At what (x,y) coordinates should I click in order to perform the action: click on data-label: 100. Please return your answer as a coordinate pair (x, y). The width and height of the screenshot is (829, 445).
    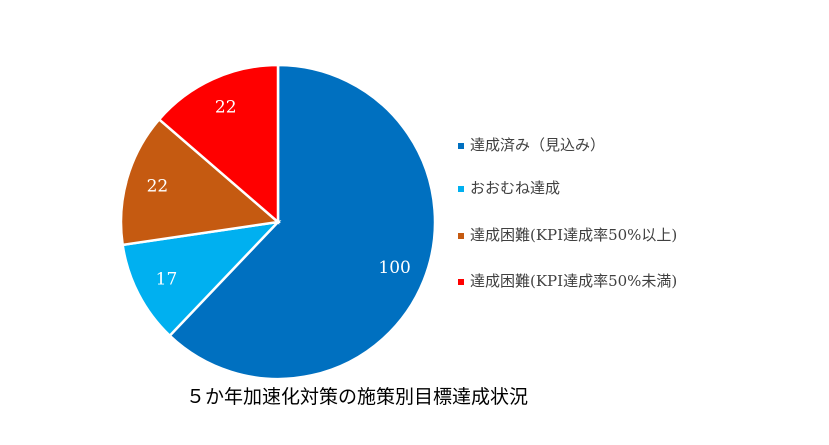
    Looking at the image, I should click on (394, 268).